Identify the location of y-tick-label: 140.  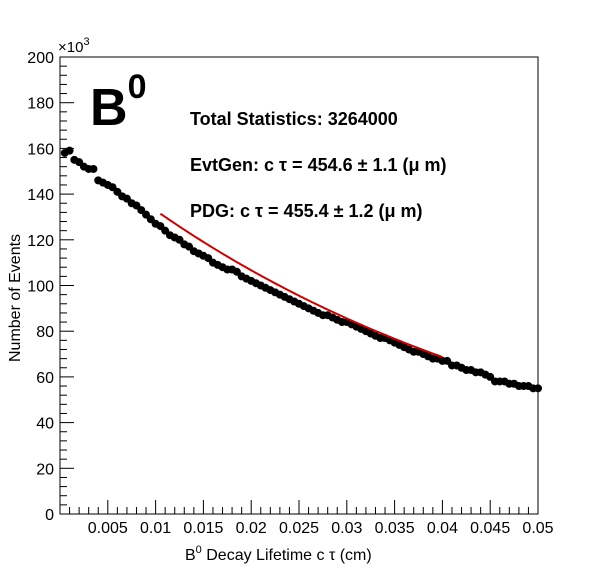
(40, 195).